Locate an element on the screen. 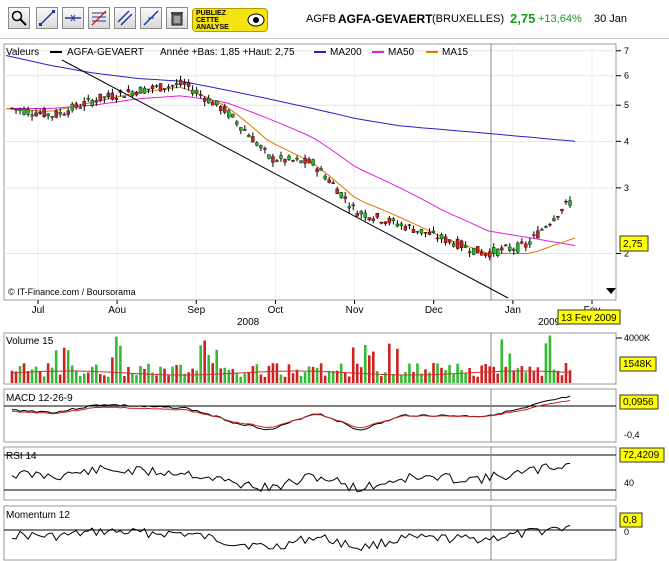 The height and width of the screenshot is (561, 669). publish-analysis-button: PUBLIEZ CETTE ANALYSE is located at coordinates (230, 20).